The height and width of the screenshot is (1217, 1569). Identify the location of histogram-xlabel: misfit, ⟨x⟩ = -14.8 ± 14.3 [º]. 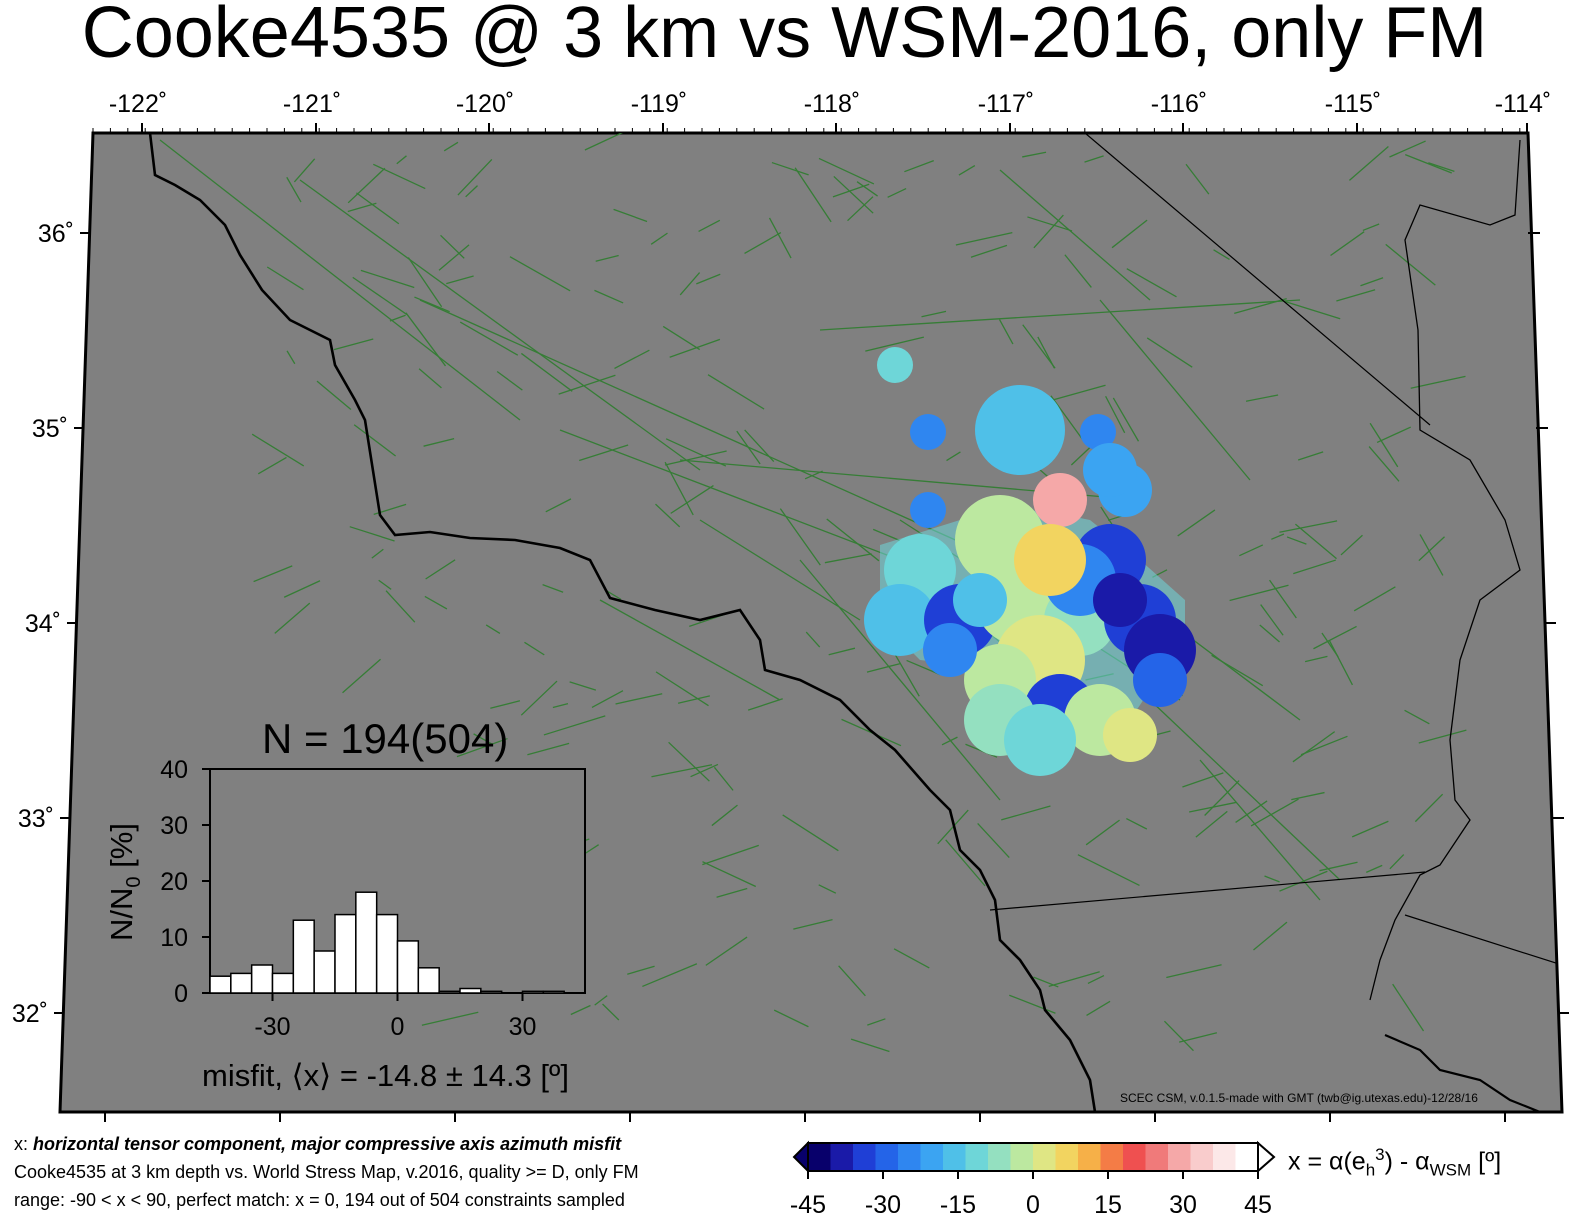
(385, 1075).